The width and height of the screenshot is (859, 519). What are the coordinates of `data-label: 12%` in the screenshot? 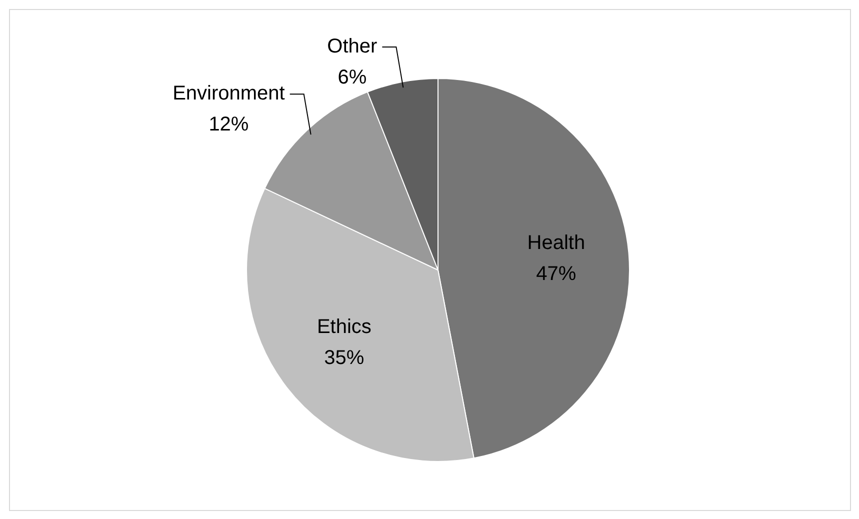 It's located at (228, 125).